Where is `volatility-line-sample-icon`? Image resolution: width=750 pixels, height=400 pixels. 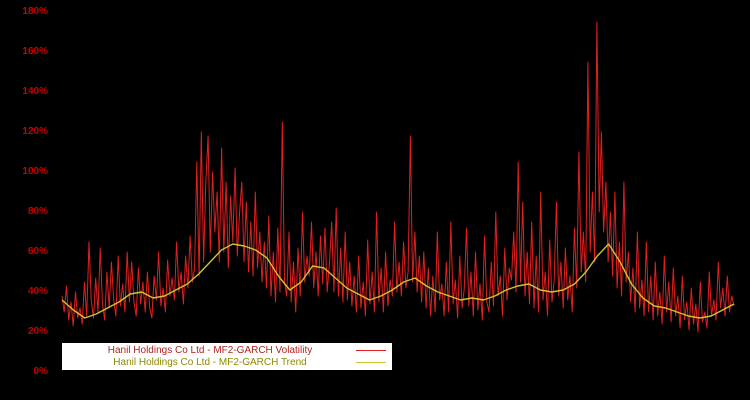 volatility-line-sample-icon is located at coordinates (371, 350).